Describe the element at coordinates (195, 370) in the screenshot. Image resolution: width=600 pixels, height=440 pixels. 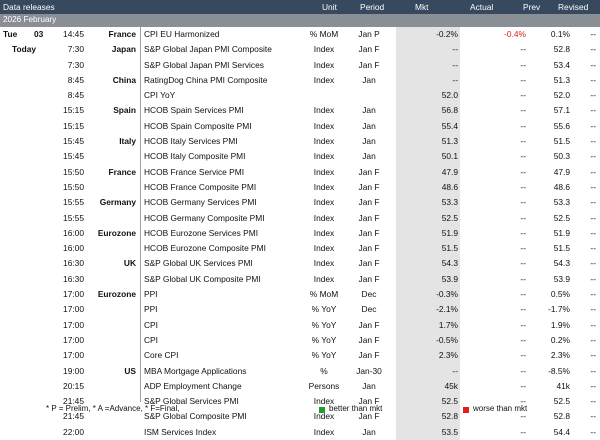
I see `cell-event: MBA Mortgage Applications` at that location.